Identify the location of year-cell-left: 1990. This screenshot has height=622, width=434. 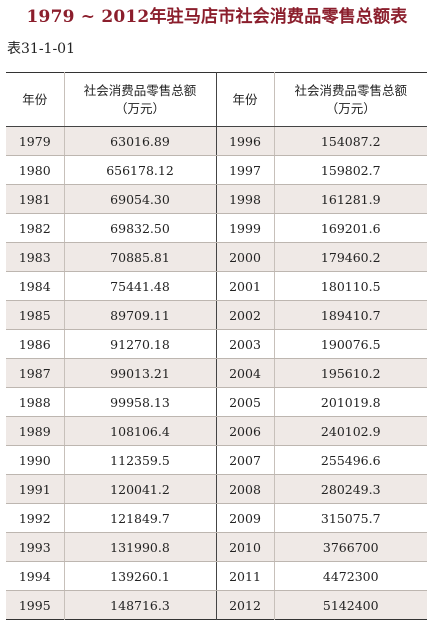
(35, 460).